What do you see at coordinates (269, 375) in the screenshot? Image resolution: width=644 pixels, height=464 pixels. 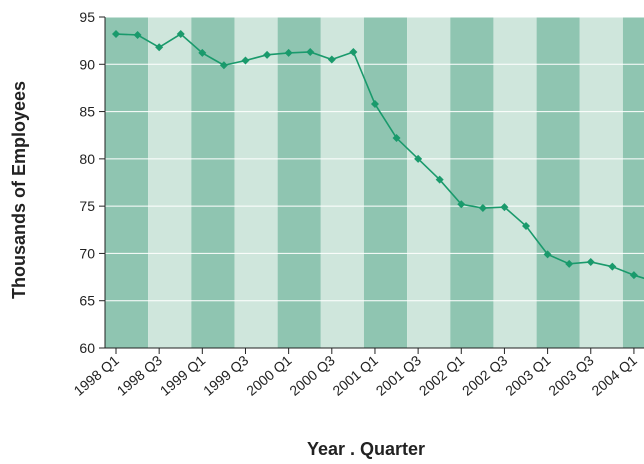 I see `x-tick-label: 2000 Q1` at bounding box center [269, 375].